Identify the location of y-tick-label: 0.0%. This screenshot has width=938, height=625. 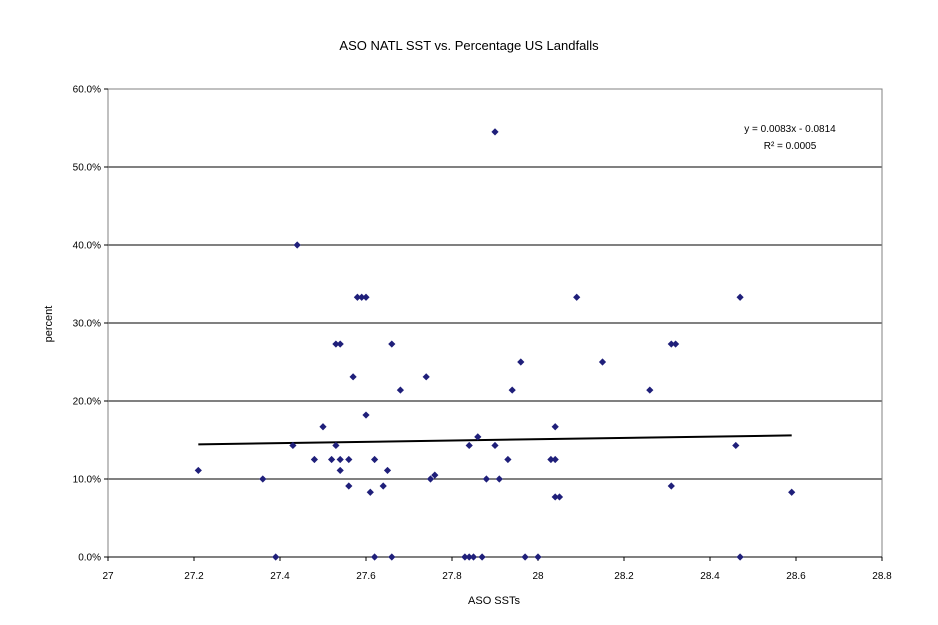
(89, 558).